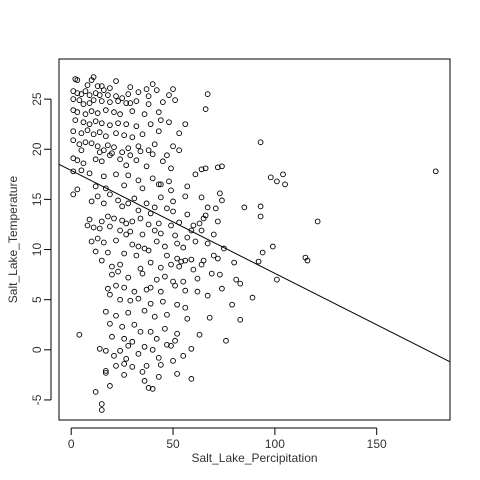 This screenshot has width=480, height=480. What do you see at coordinates (37, 250) in the screenshot?
I see `y-tick-label: 10` at bounding box center [37, 250].